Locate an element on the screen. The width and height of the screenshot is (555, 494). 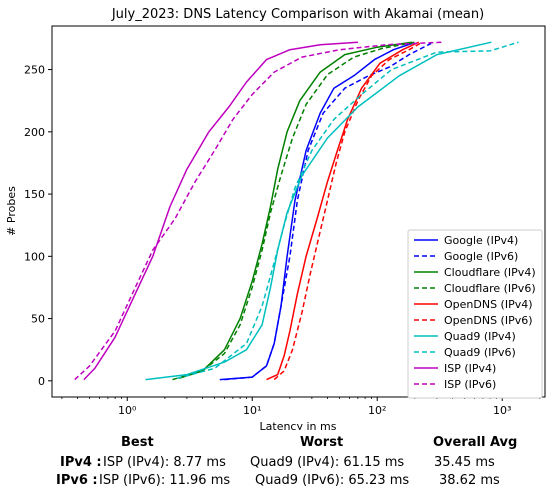
summary-header-worst: Worst is located at coordinates (322, 442).